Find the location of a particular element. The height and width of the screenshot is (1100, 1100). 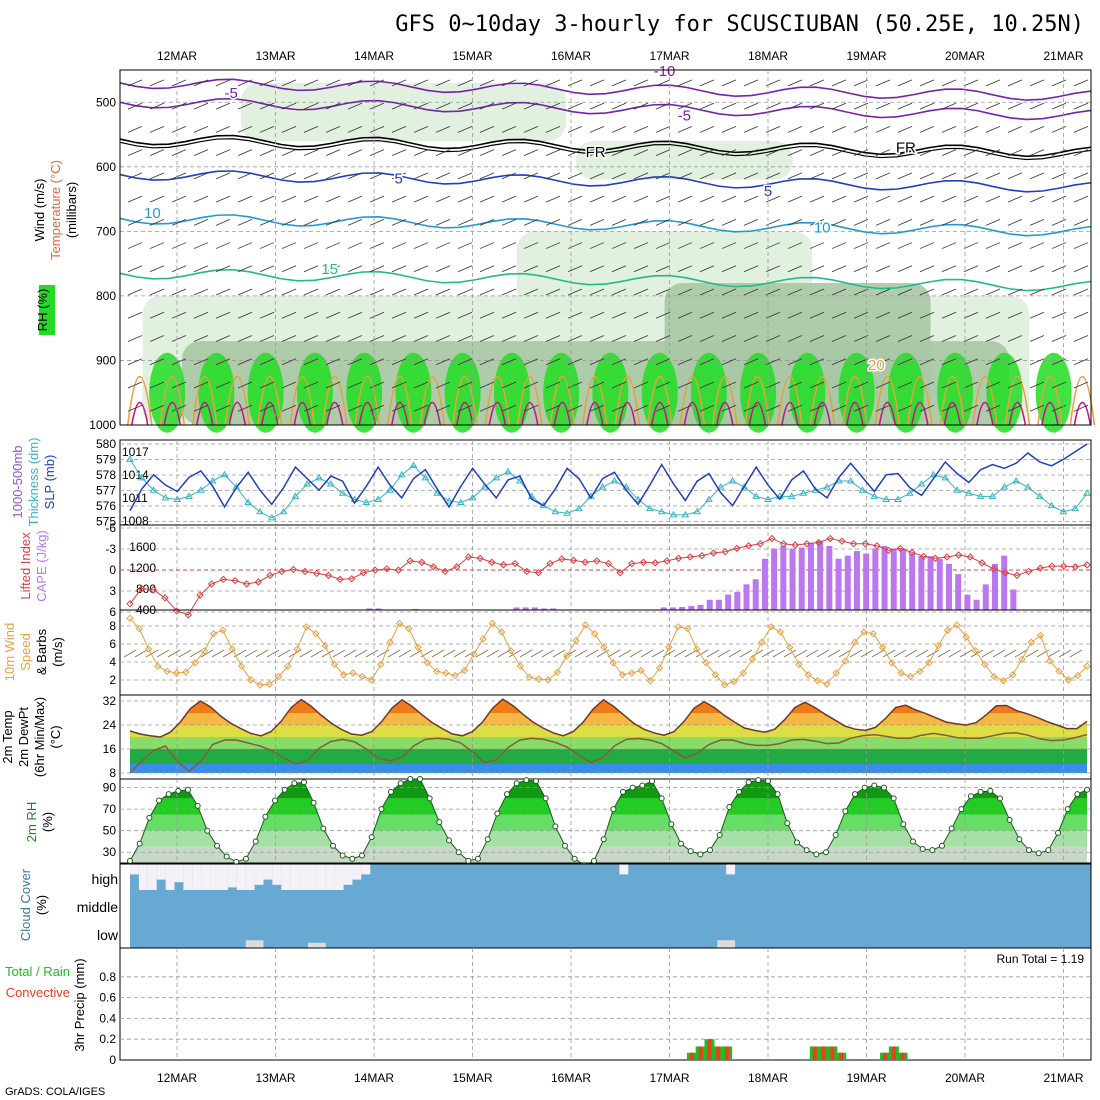

isotherm-label: 5 is located at coordinates (398, 179).